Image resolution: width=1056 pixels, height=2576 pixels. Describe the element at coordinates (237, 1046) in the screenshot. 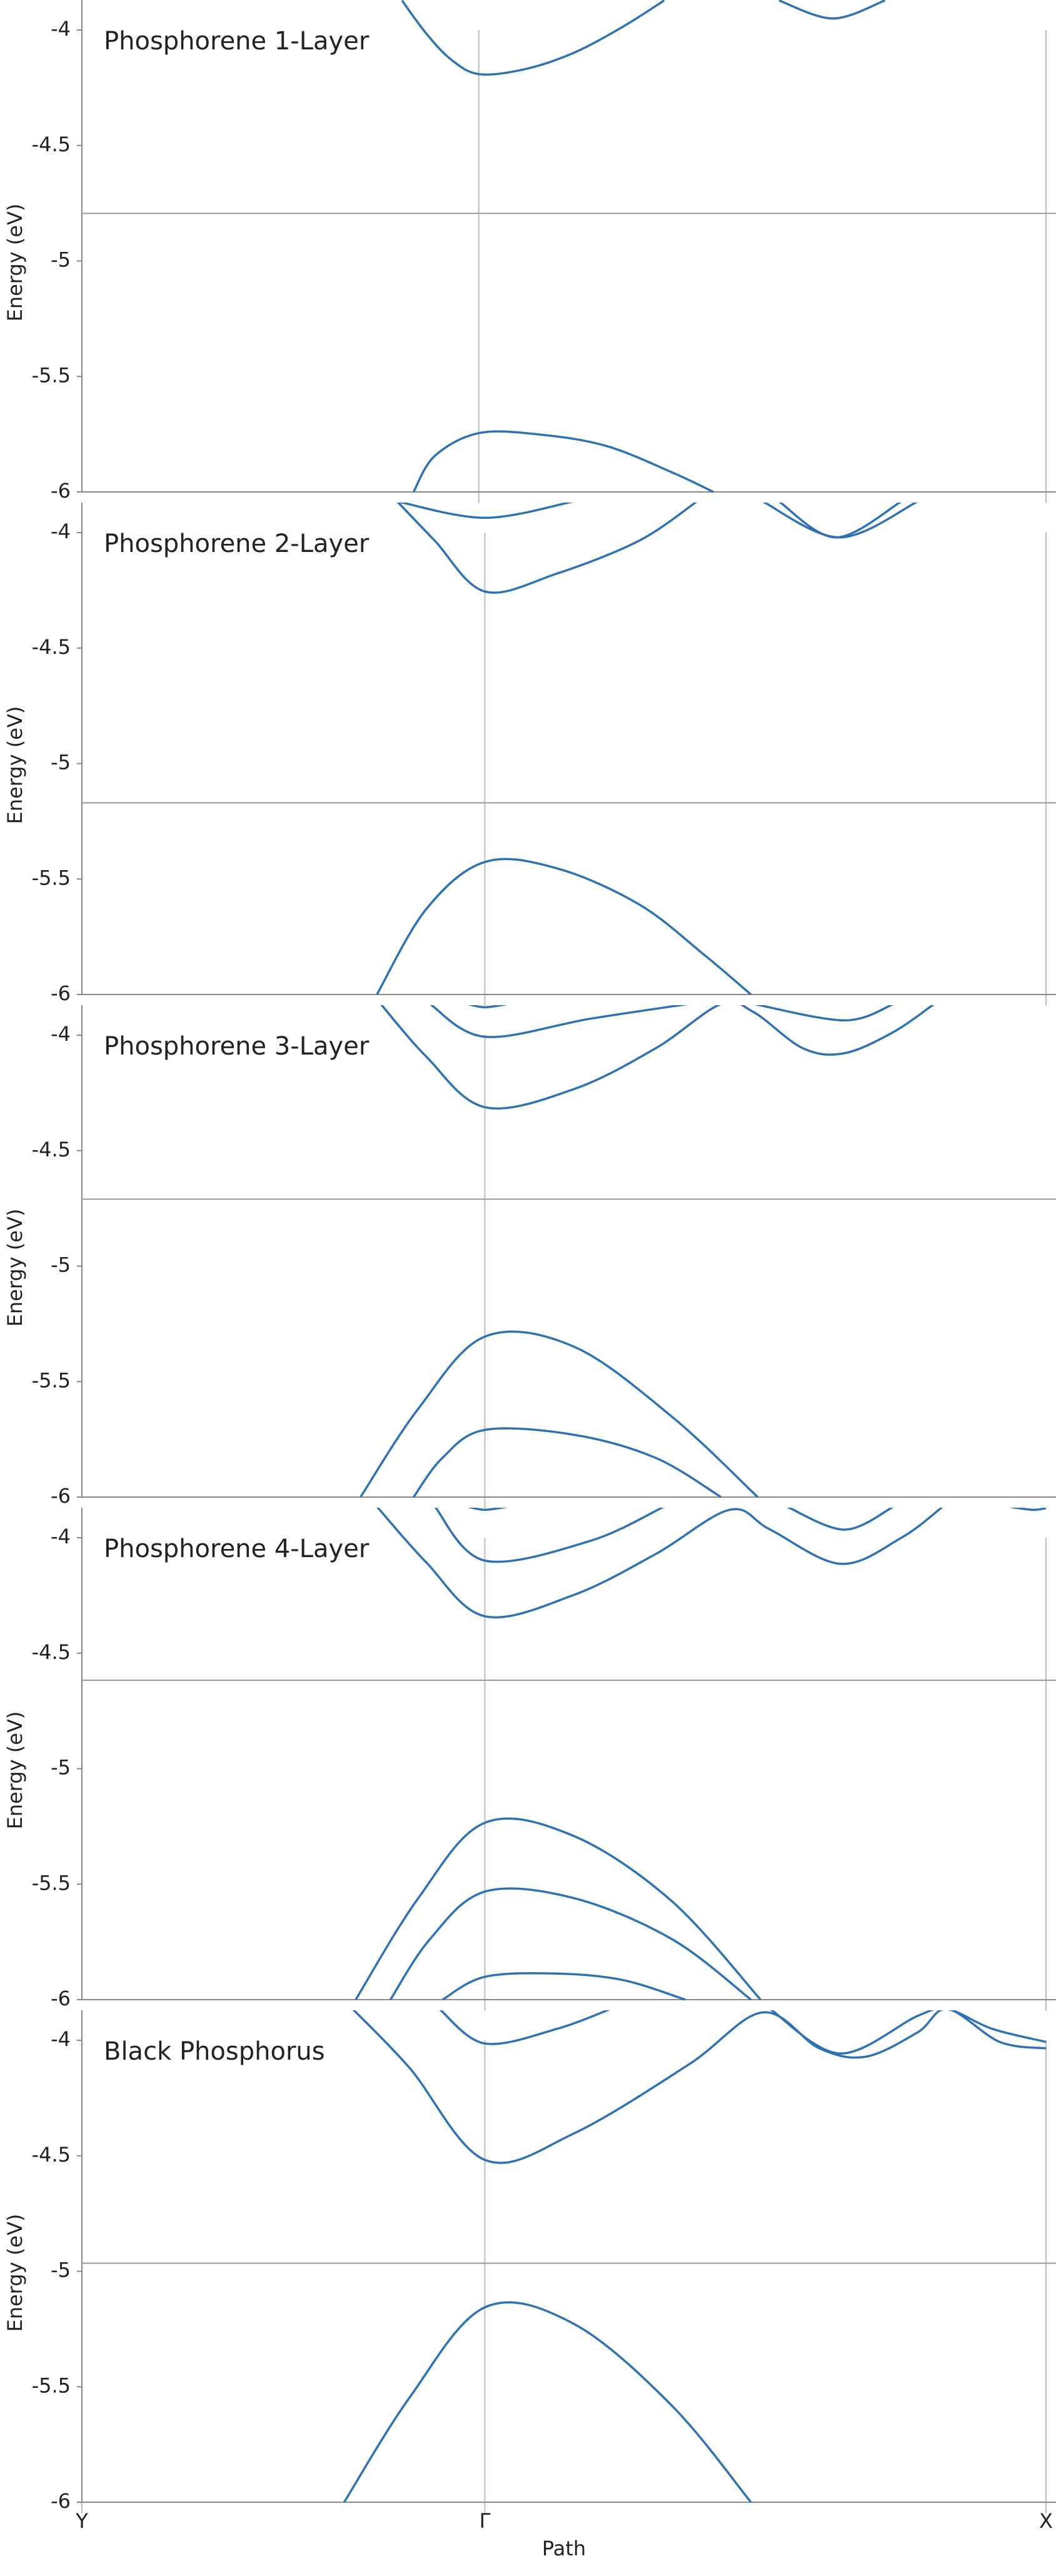

I see `chart-title: Phosphorene 3-Layer` at that location.